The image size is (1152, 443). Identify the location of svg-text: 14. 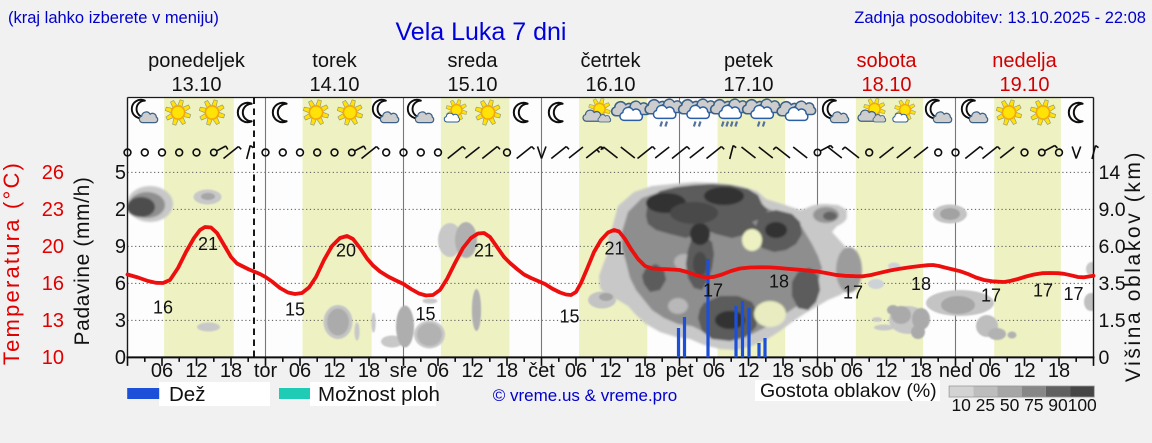
(1110, 173).